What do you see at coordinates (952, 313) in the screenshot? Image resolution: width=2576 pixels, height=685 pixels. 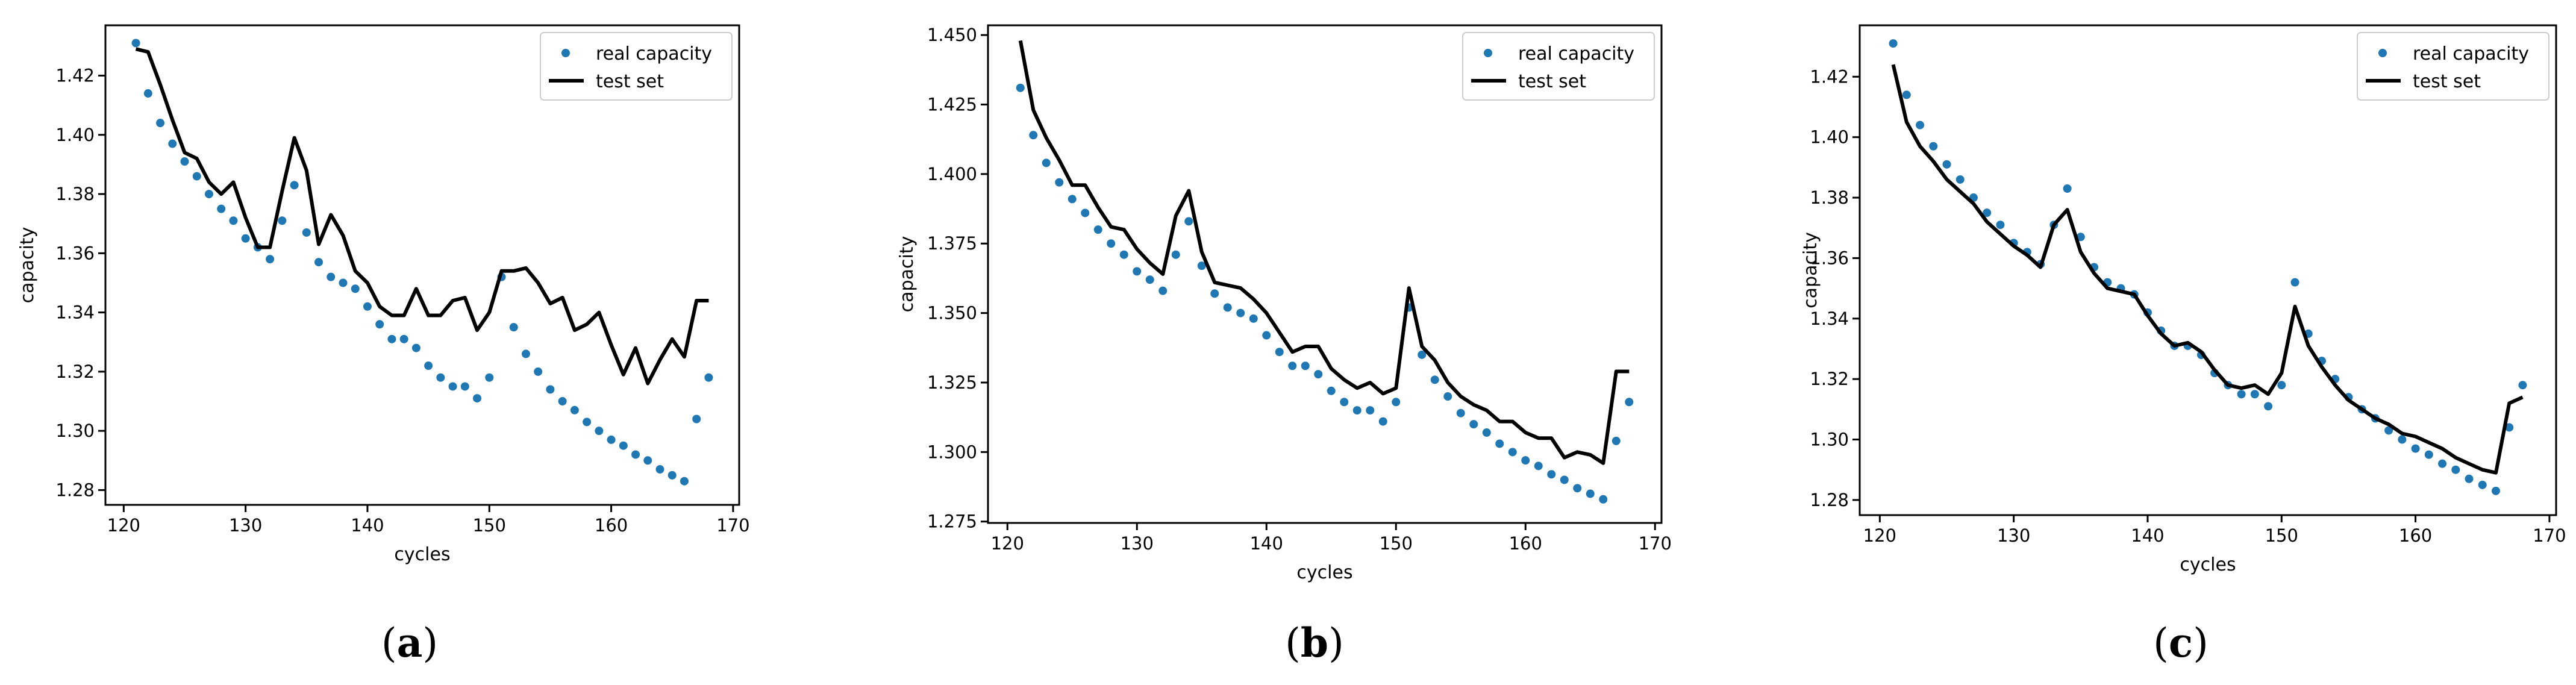 I see `y-tick-label: 1.350` at bounding box center [952, 313].